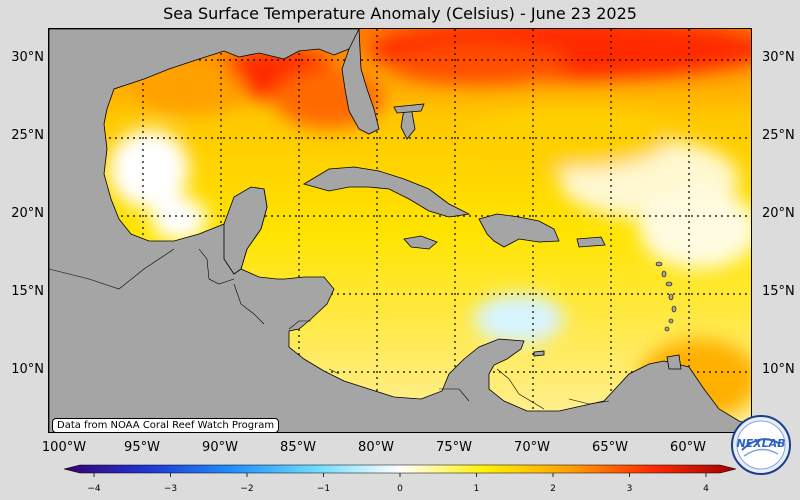 This screenshot has width=800, height=500. What do you see at coordinates (400, 489) in the screenshot?
I see `colorbar-tick-label: 0` at bounding box center [400, 489].